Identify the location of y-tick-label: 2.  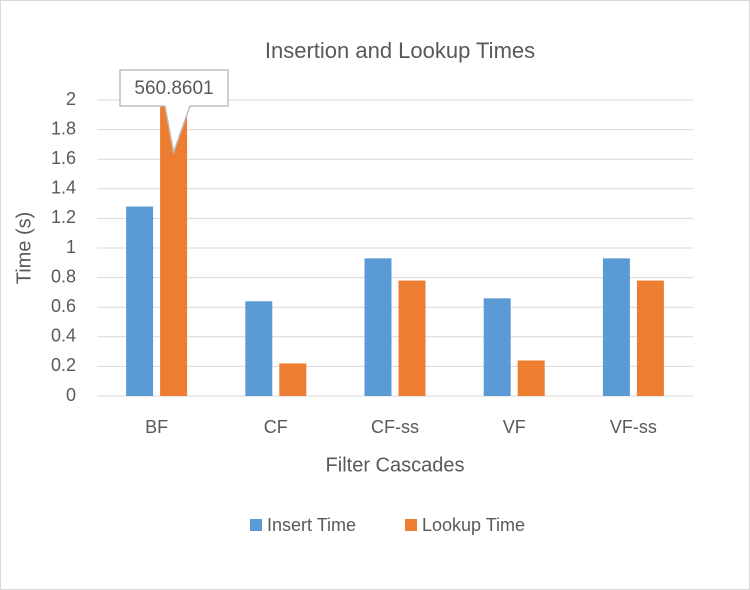
(71, 99).